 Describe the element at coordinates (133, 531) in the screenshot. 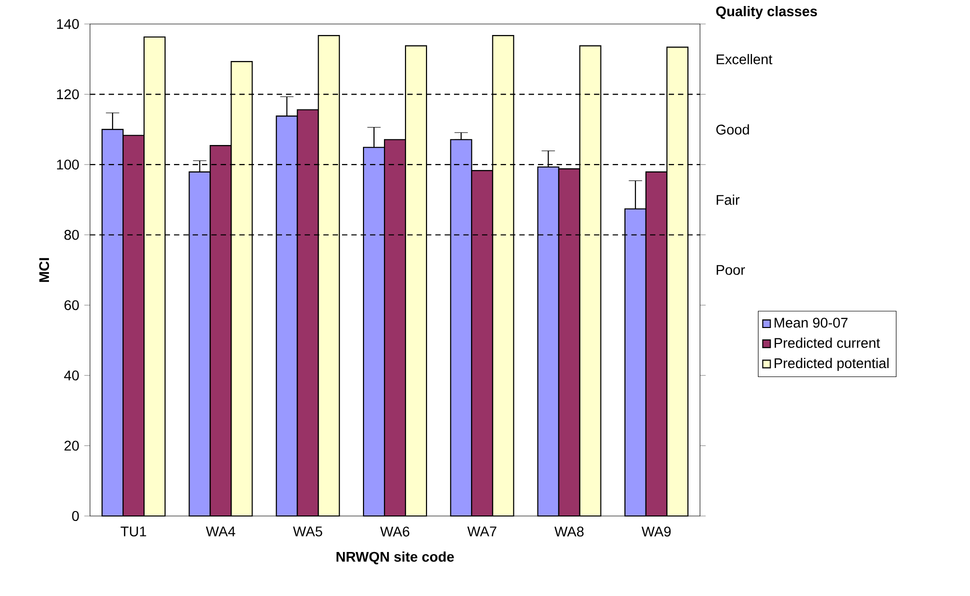

I see `x-tick-label: TU1` at that location.